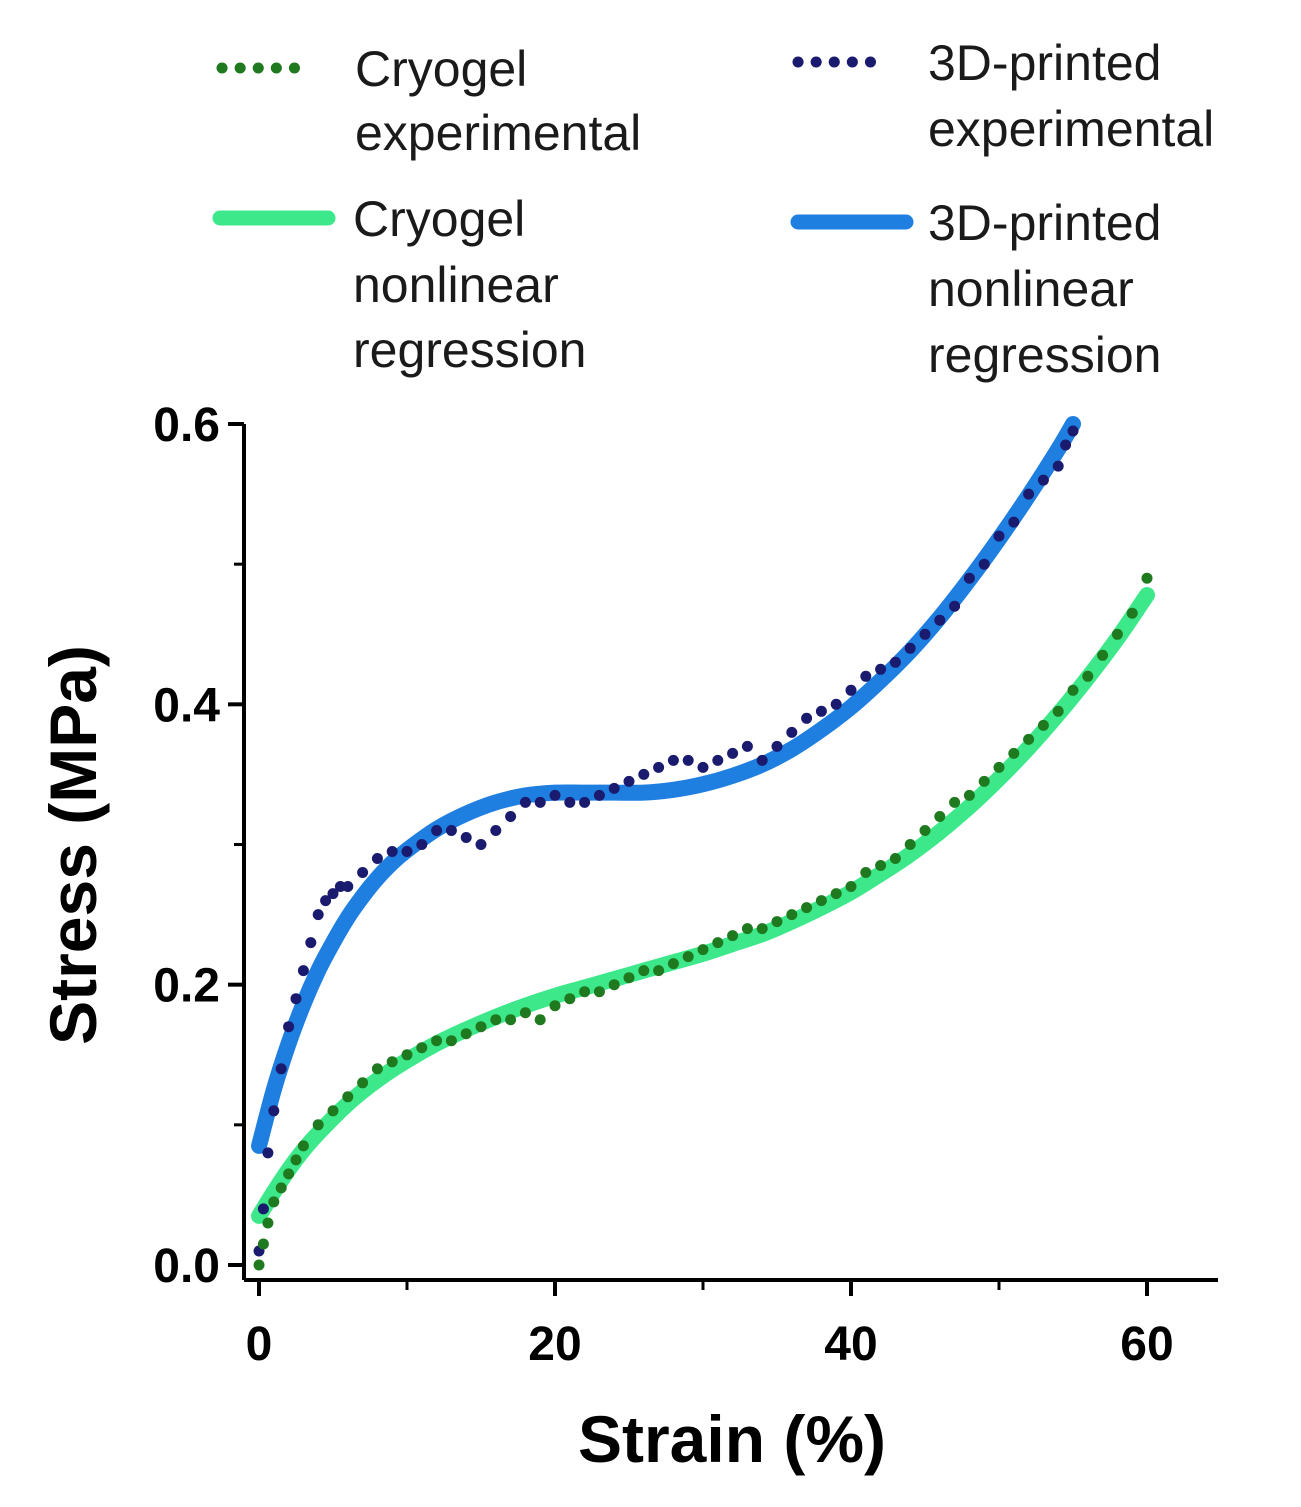 The height and width of the screenshot is (1507, 1301). Describe the element at coordinates (1044, 63) in the screenshot. I see `legend-label-line: 3D-printed` at that location.